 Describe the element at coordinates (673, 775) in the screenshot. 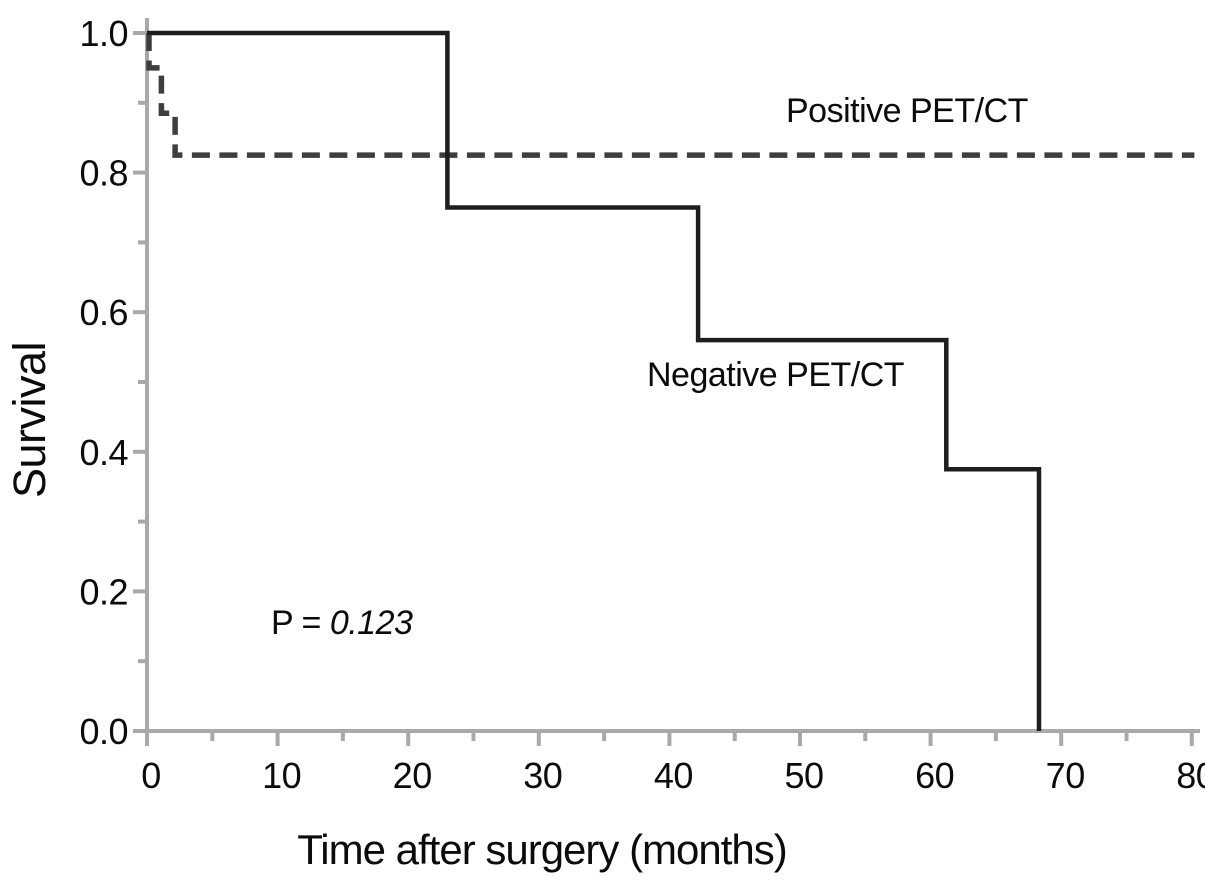

I see `x-tick-label: 40` at that location.